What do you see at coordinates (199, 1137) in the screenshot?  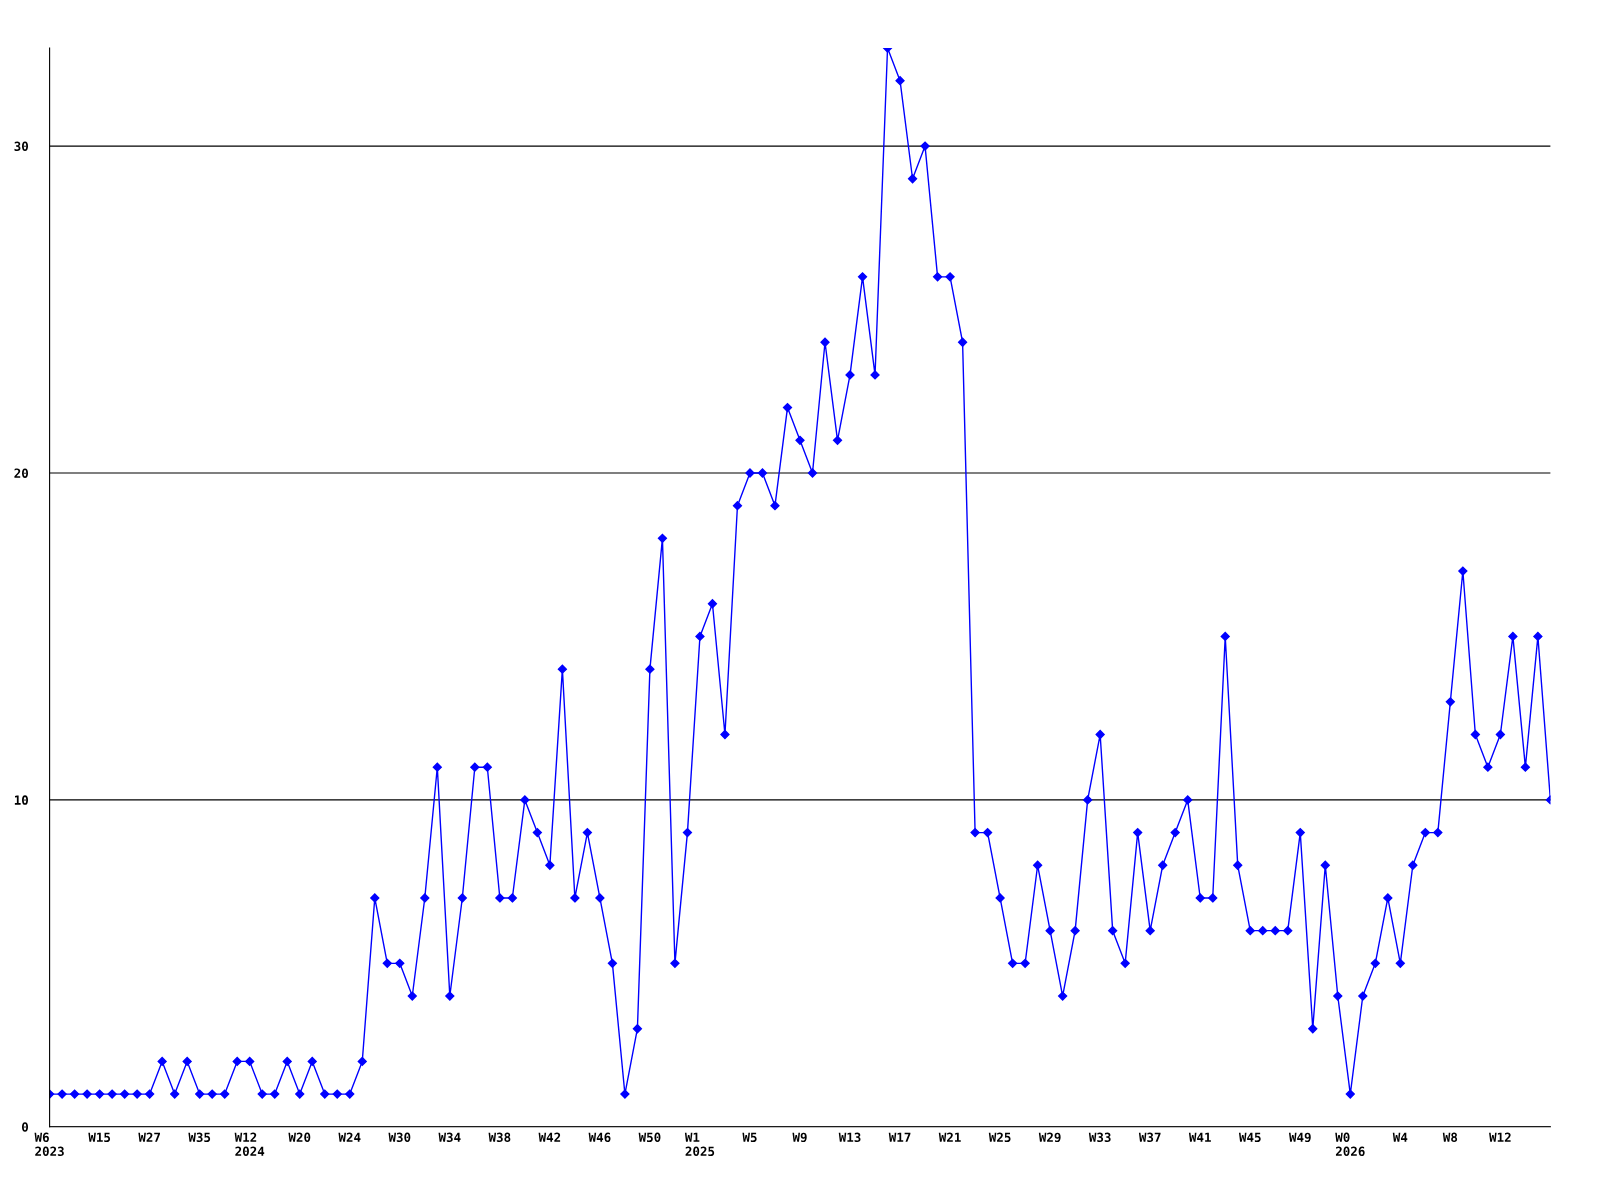 I see `x-tick-label: W35` at bounding box center [199, 1137].